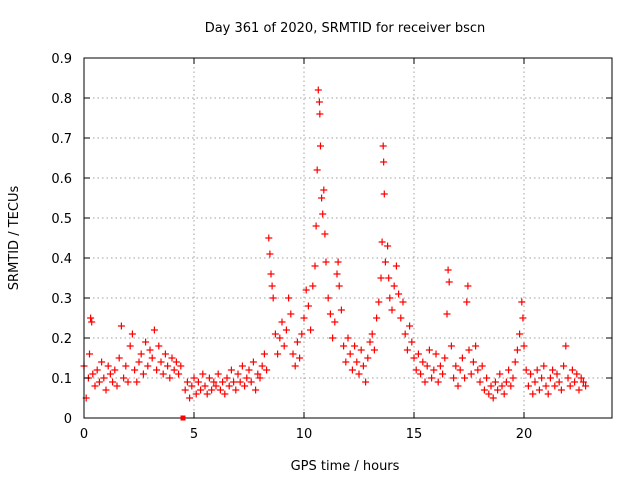 The height and width of the screenshot is (480, 640). I want to click on x-tick-label: 0, so click(84, 434).